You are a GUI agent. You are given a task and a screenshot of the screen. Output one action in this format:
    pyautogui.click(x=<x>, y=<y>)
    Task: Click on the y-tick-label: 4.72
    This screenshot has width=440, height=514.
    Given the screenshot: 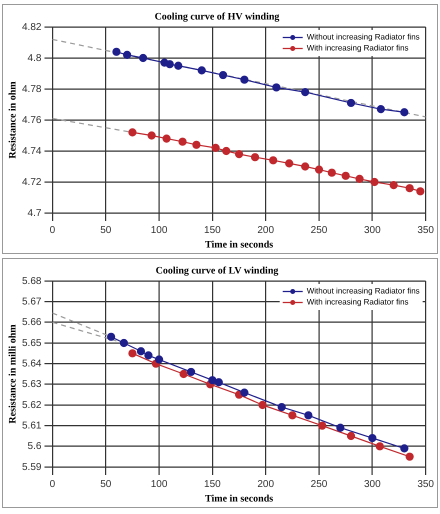 What is the action you would take?
    pyautogui.click(x=32, y=182)
    